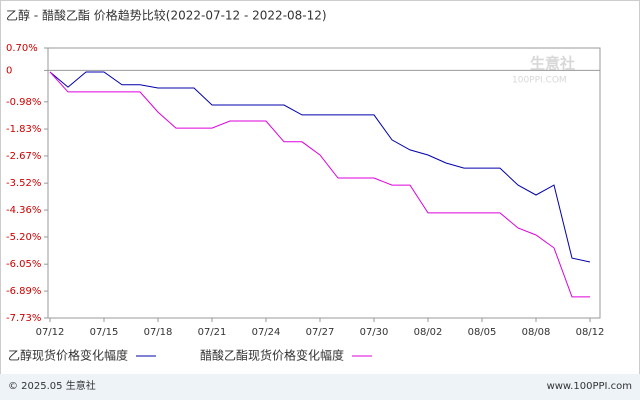 This screenshot has width=640, height=400. What do you see at coordinates (158, 332) in the screenshot?
I see `x-tick-label: 07/18` at bounding box center [158, 332].